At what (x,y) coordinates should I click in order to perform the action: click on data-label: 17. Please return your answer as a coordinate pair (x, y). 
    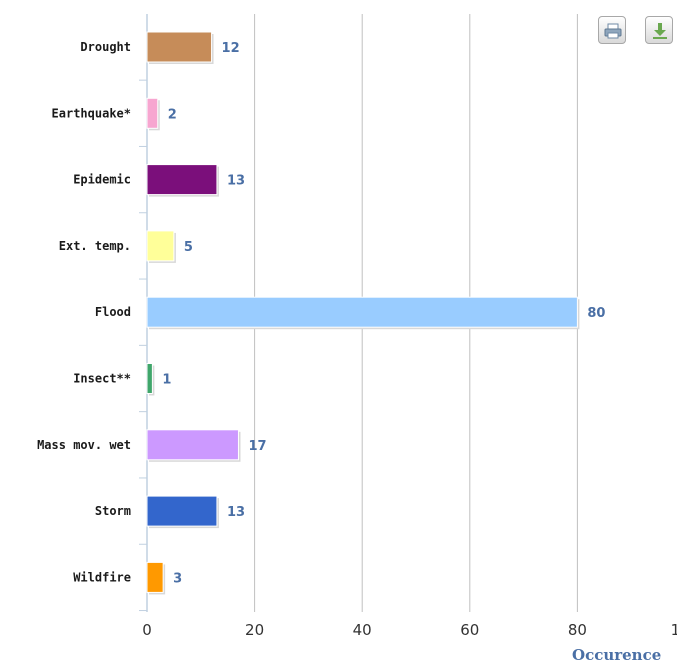
    Looking at the image, I should click on (257, 446).